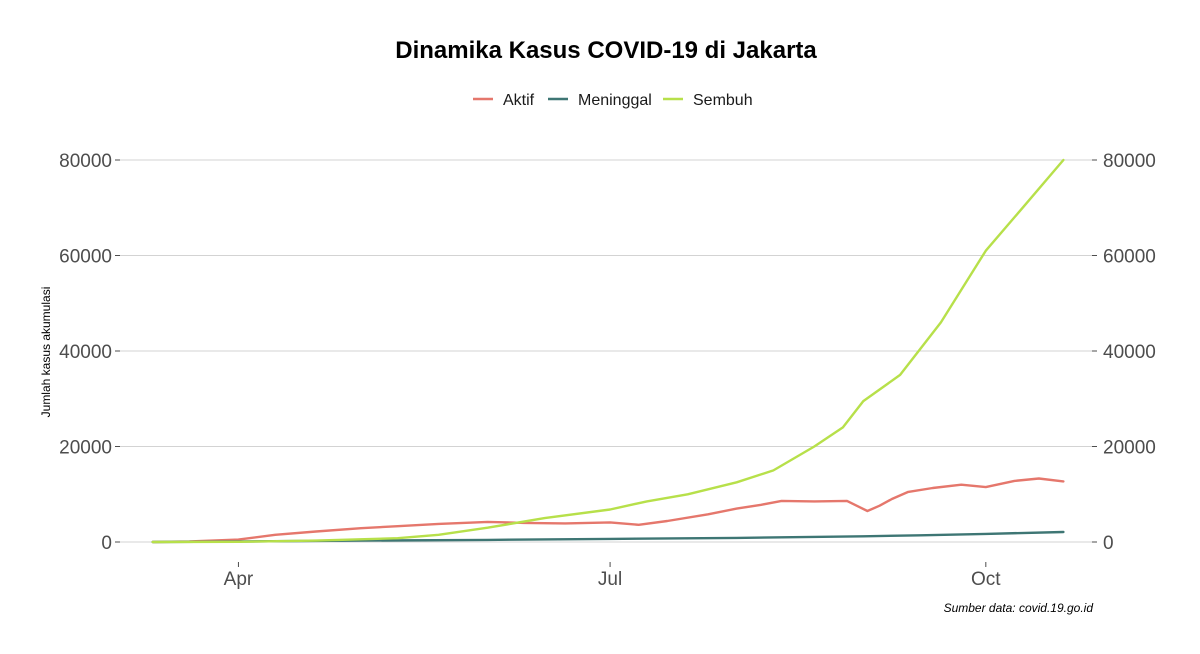 This screenshot has height=654, width=1200. What do you see at coordinates (85, 257) in the screenshot?
I see `y-tick-label-left: 60000` at bounding box center [85, 257].